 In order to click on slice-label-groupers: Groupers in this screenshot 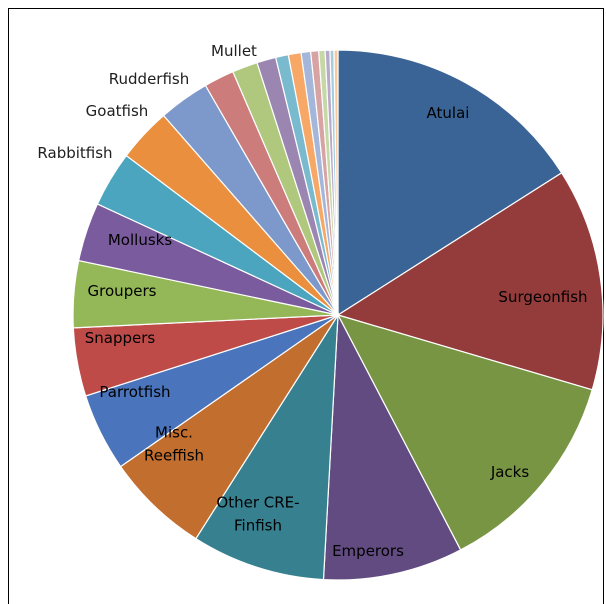, I will do `click(122, 291)`.